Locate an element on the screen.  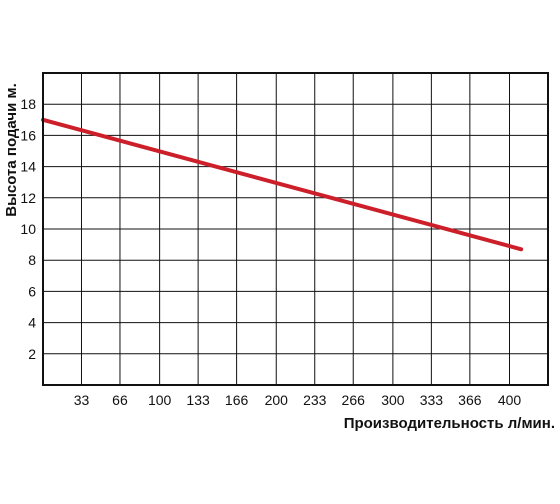
x-tick-label: 266 is located at coordinates (354, 400).